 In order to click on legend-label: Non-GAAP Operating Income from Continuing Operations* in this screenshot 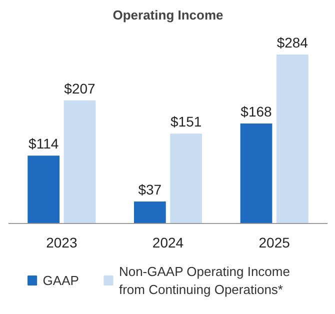, I will do `click(204, 280)`.